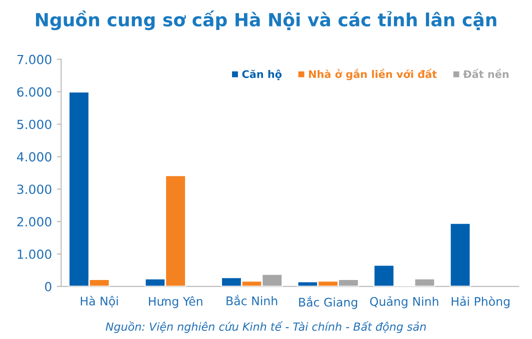 The image size is (532, 339). Describe the element at coordinates (34, 157) in the screenshot. I see `y-tick-label: 4.000` at that location.